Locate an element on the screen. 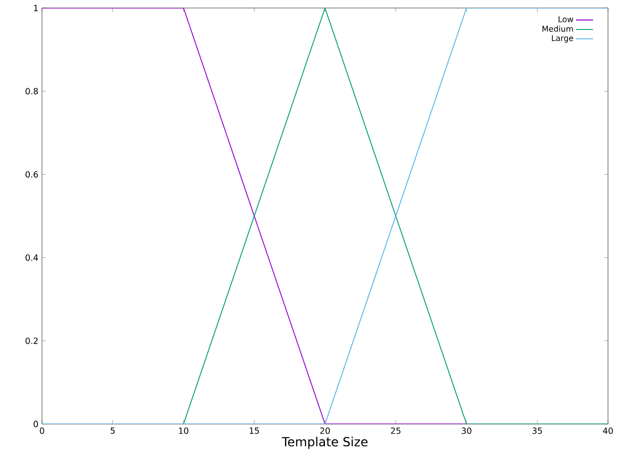 The width and height of the screenshot is (639, 473). y-tick-label: 0.4 is located at coordinates (32, 257).